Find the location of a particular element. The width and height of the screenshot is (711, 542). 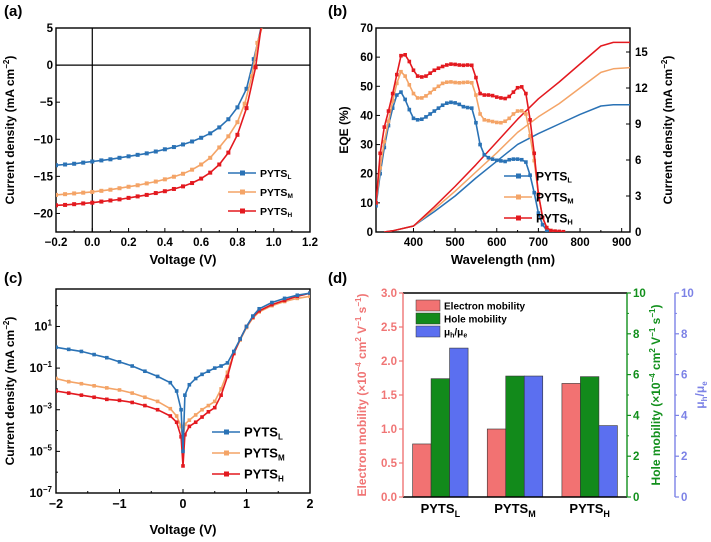

panel-a-series-L is located at coordinates (159, 97).